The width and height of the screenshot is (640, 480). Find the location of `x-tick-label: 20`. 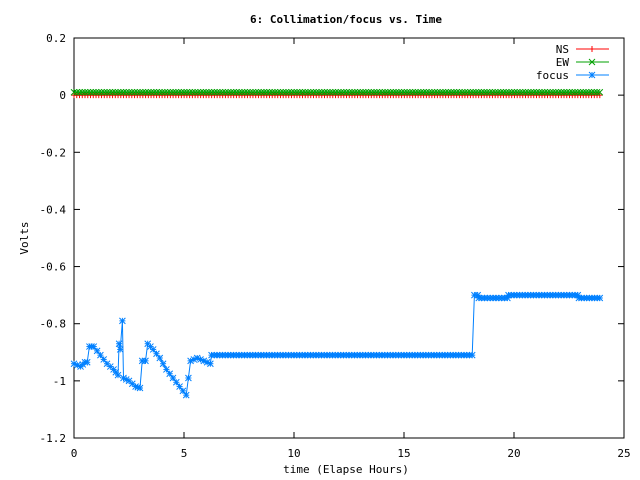

x-tick-label: 20 is located at coordinates (513, 453).